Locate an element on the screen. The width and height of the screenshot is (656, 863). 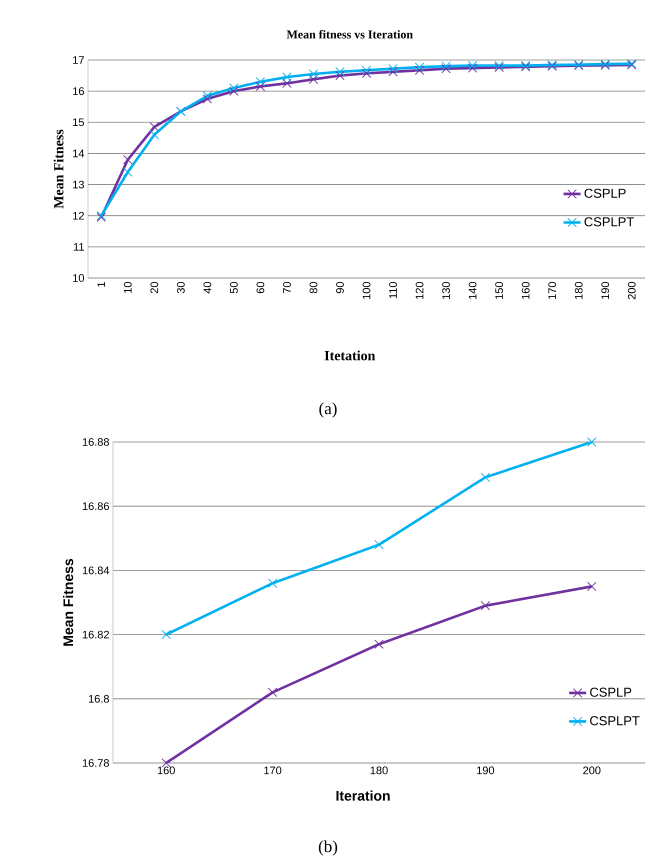
x-tick-label: 50 is located at coordinates (234, 288).